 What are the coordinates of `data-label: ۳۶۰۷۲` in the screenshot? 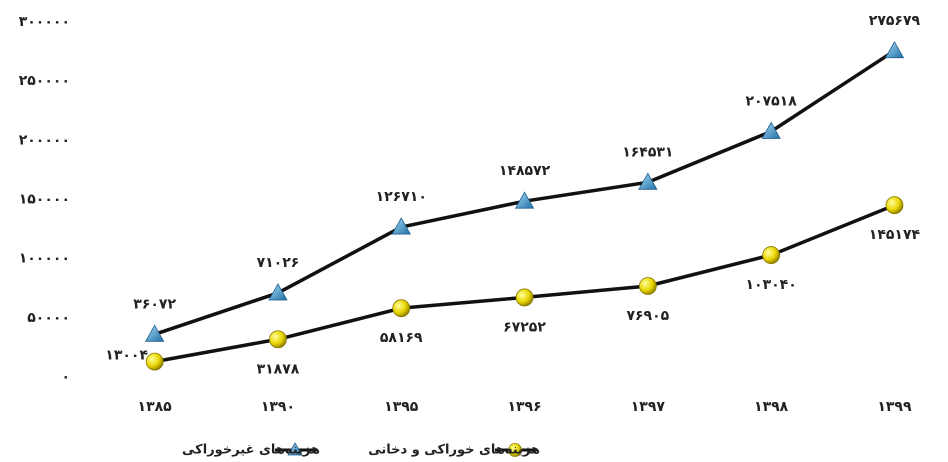 It's located at (154, 304).